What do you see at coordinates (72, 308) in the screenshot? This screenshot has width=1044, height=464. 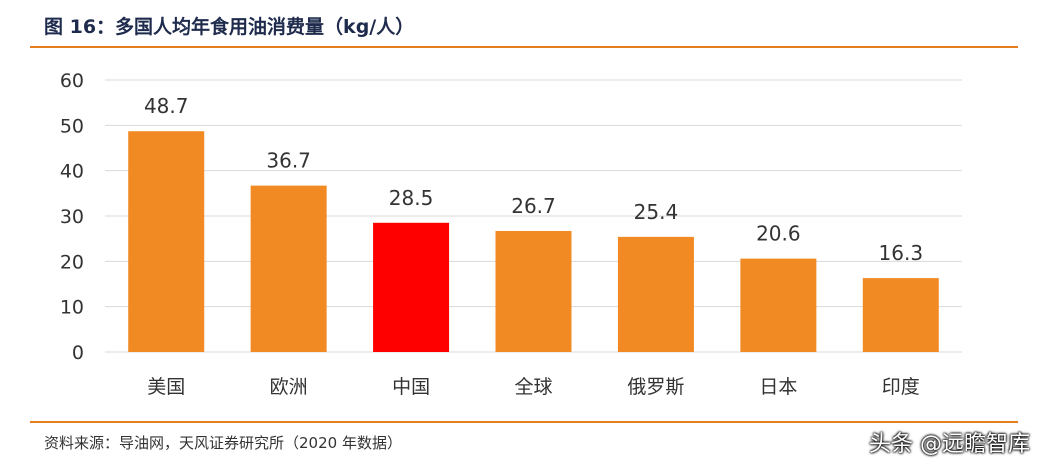 I see `y-tick-label: 10` at bounding box center [72, 308].